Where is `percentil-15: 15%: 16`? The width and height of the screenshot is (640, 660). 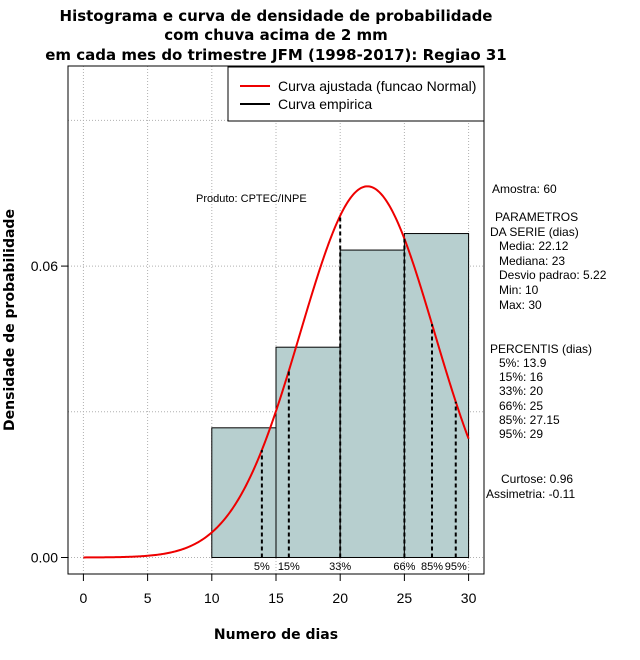
percentil-15: 15%: 16 is located at coordinates (521, 377).